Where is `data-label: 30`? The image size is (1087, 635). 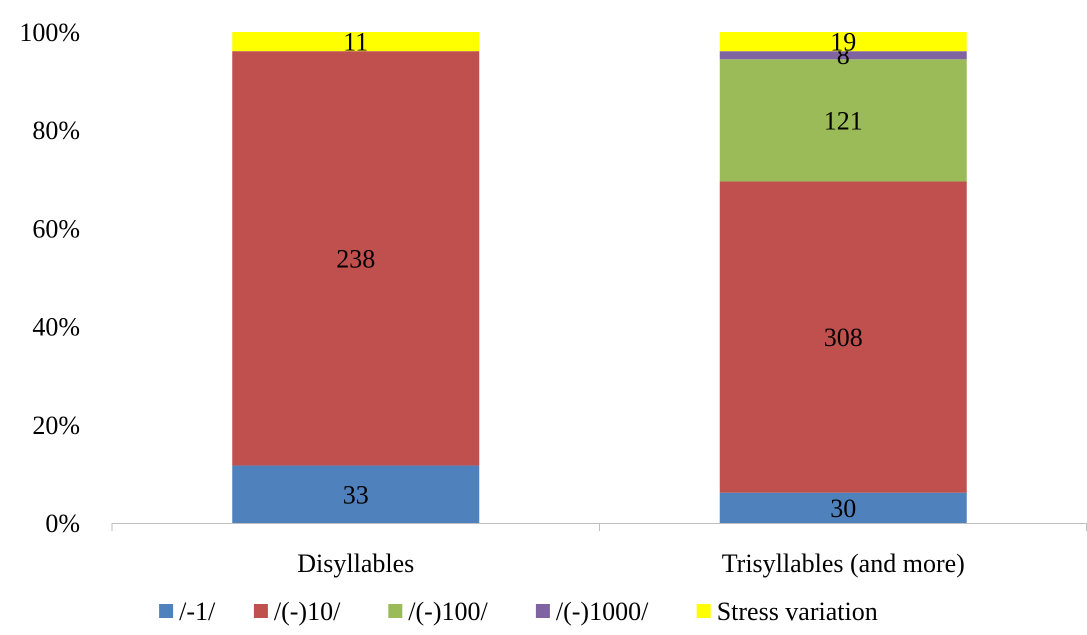
data-label: 30 is located at coordinates (843, 508).